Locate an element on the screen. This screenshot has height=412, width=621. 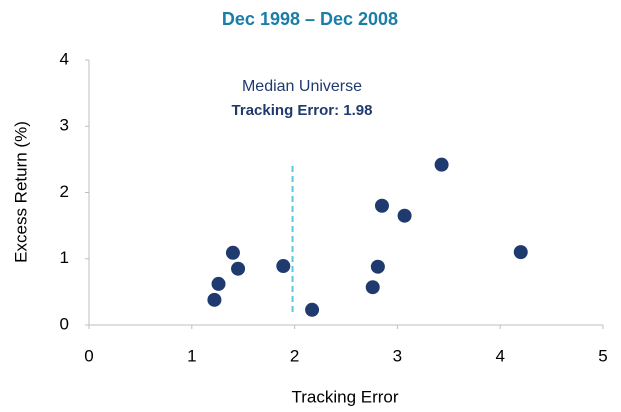
chart-title: Dec 1998 – Dec 2008 is located at coordinates (310, 19).